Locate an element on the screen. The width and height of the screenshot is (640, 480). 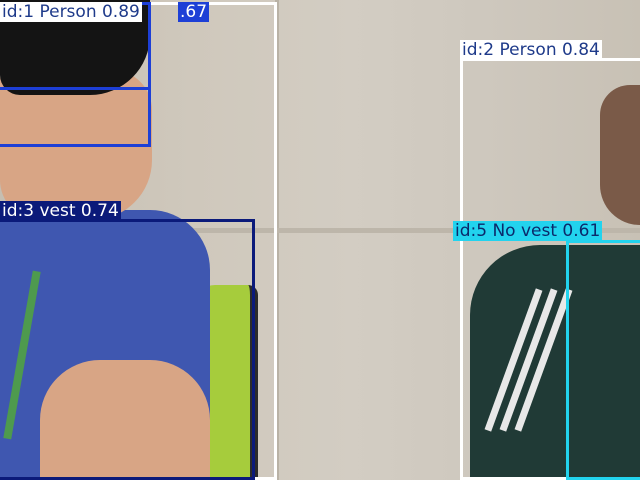
detection-label-person1: id:1 Person 0.89 is located at coordinates (71, 12).